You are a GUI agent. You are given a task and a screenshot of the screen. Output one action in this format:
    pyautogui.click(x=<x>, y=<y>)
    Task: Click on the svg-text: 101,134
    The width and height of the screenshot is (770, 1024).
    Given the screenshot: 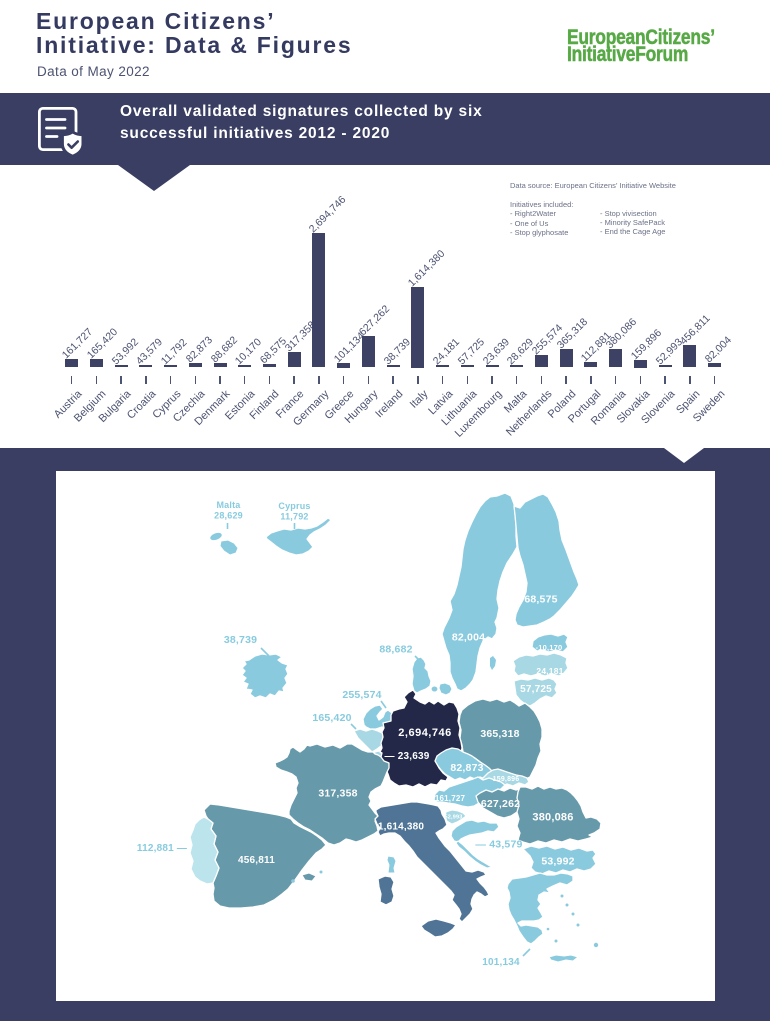 What is the action you would take?
    pyautogui.click(x=501, y=962)
    